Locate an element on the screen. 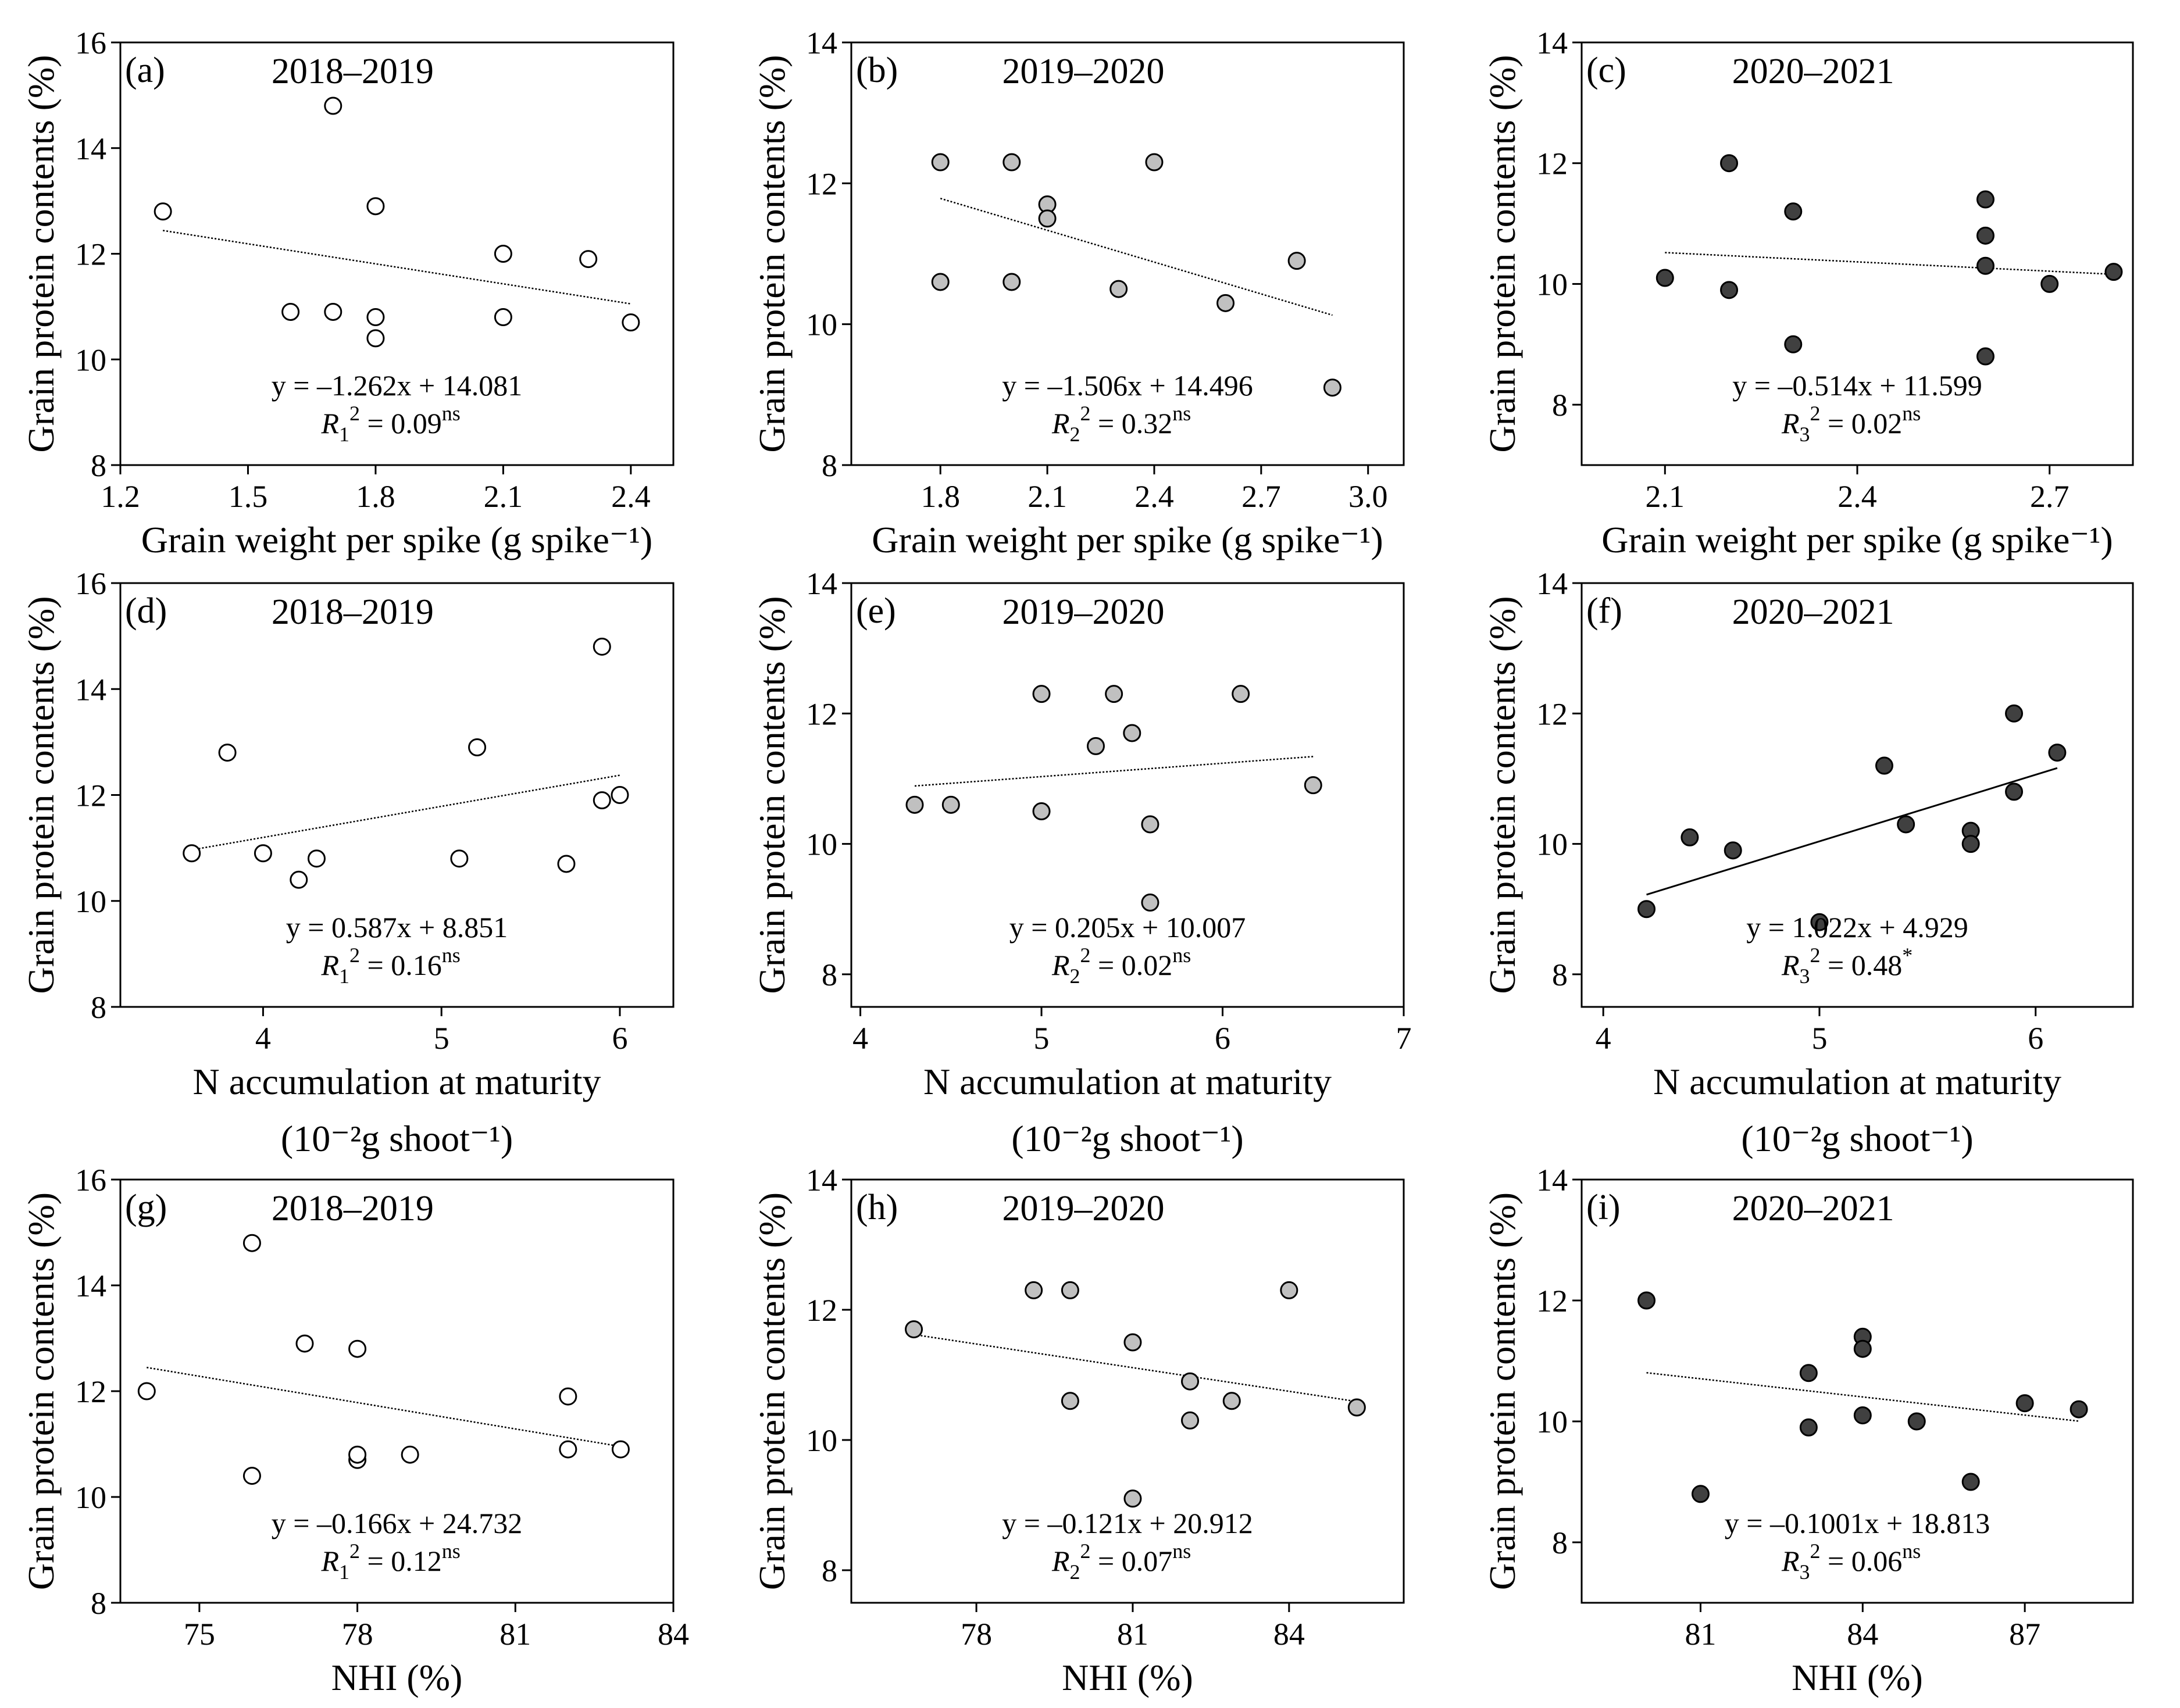  regression-equation: y = –0.1001x + 18.813 is located at coordinates (1857, 1523).